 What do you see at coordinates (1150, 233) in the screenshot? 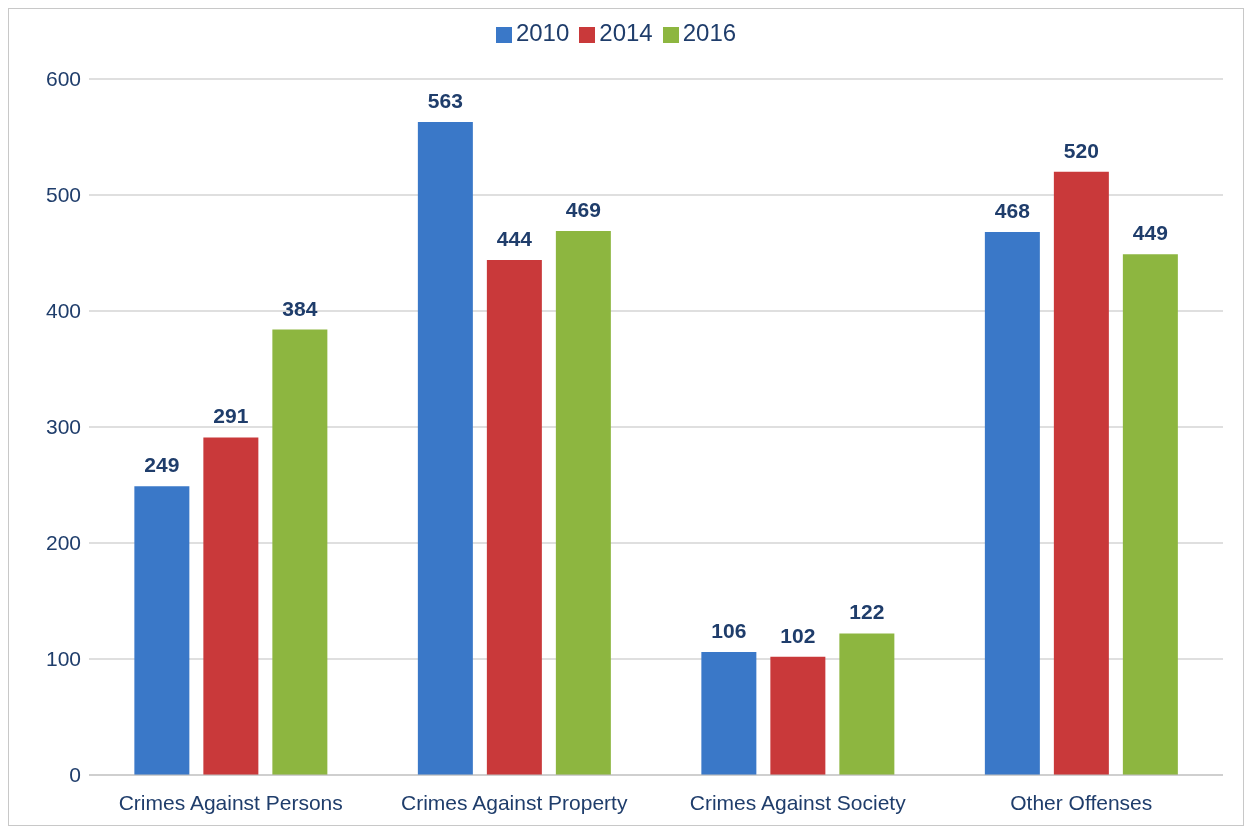
I see `data-label: 449` at bounding box center [1150, 233].